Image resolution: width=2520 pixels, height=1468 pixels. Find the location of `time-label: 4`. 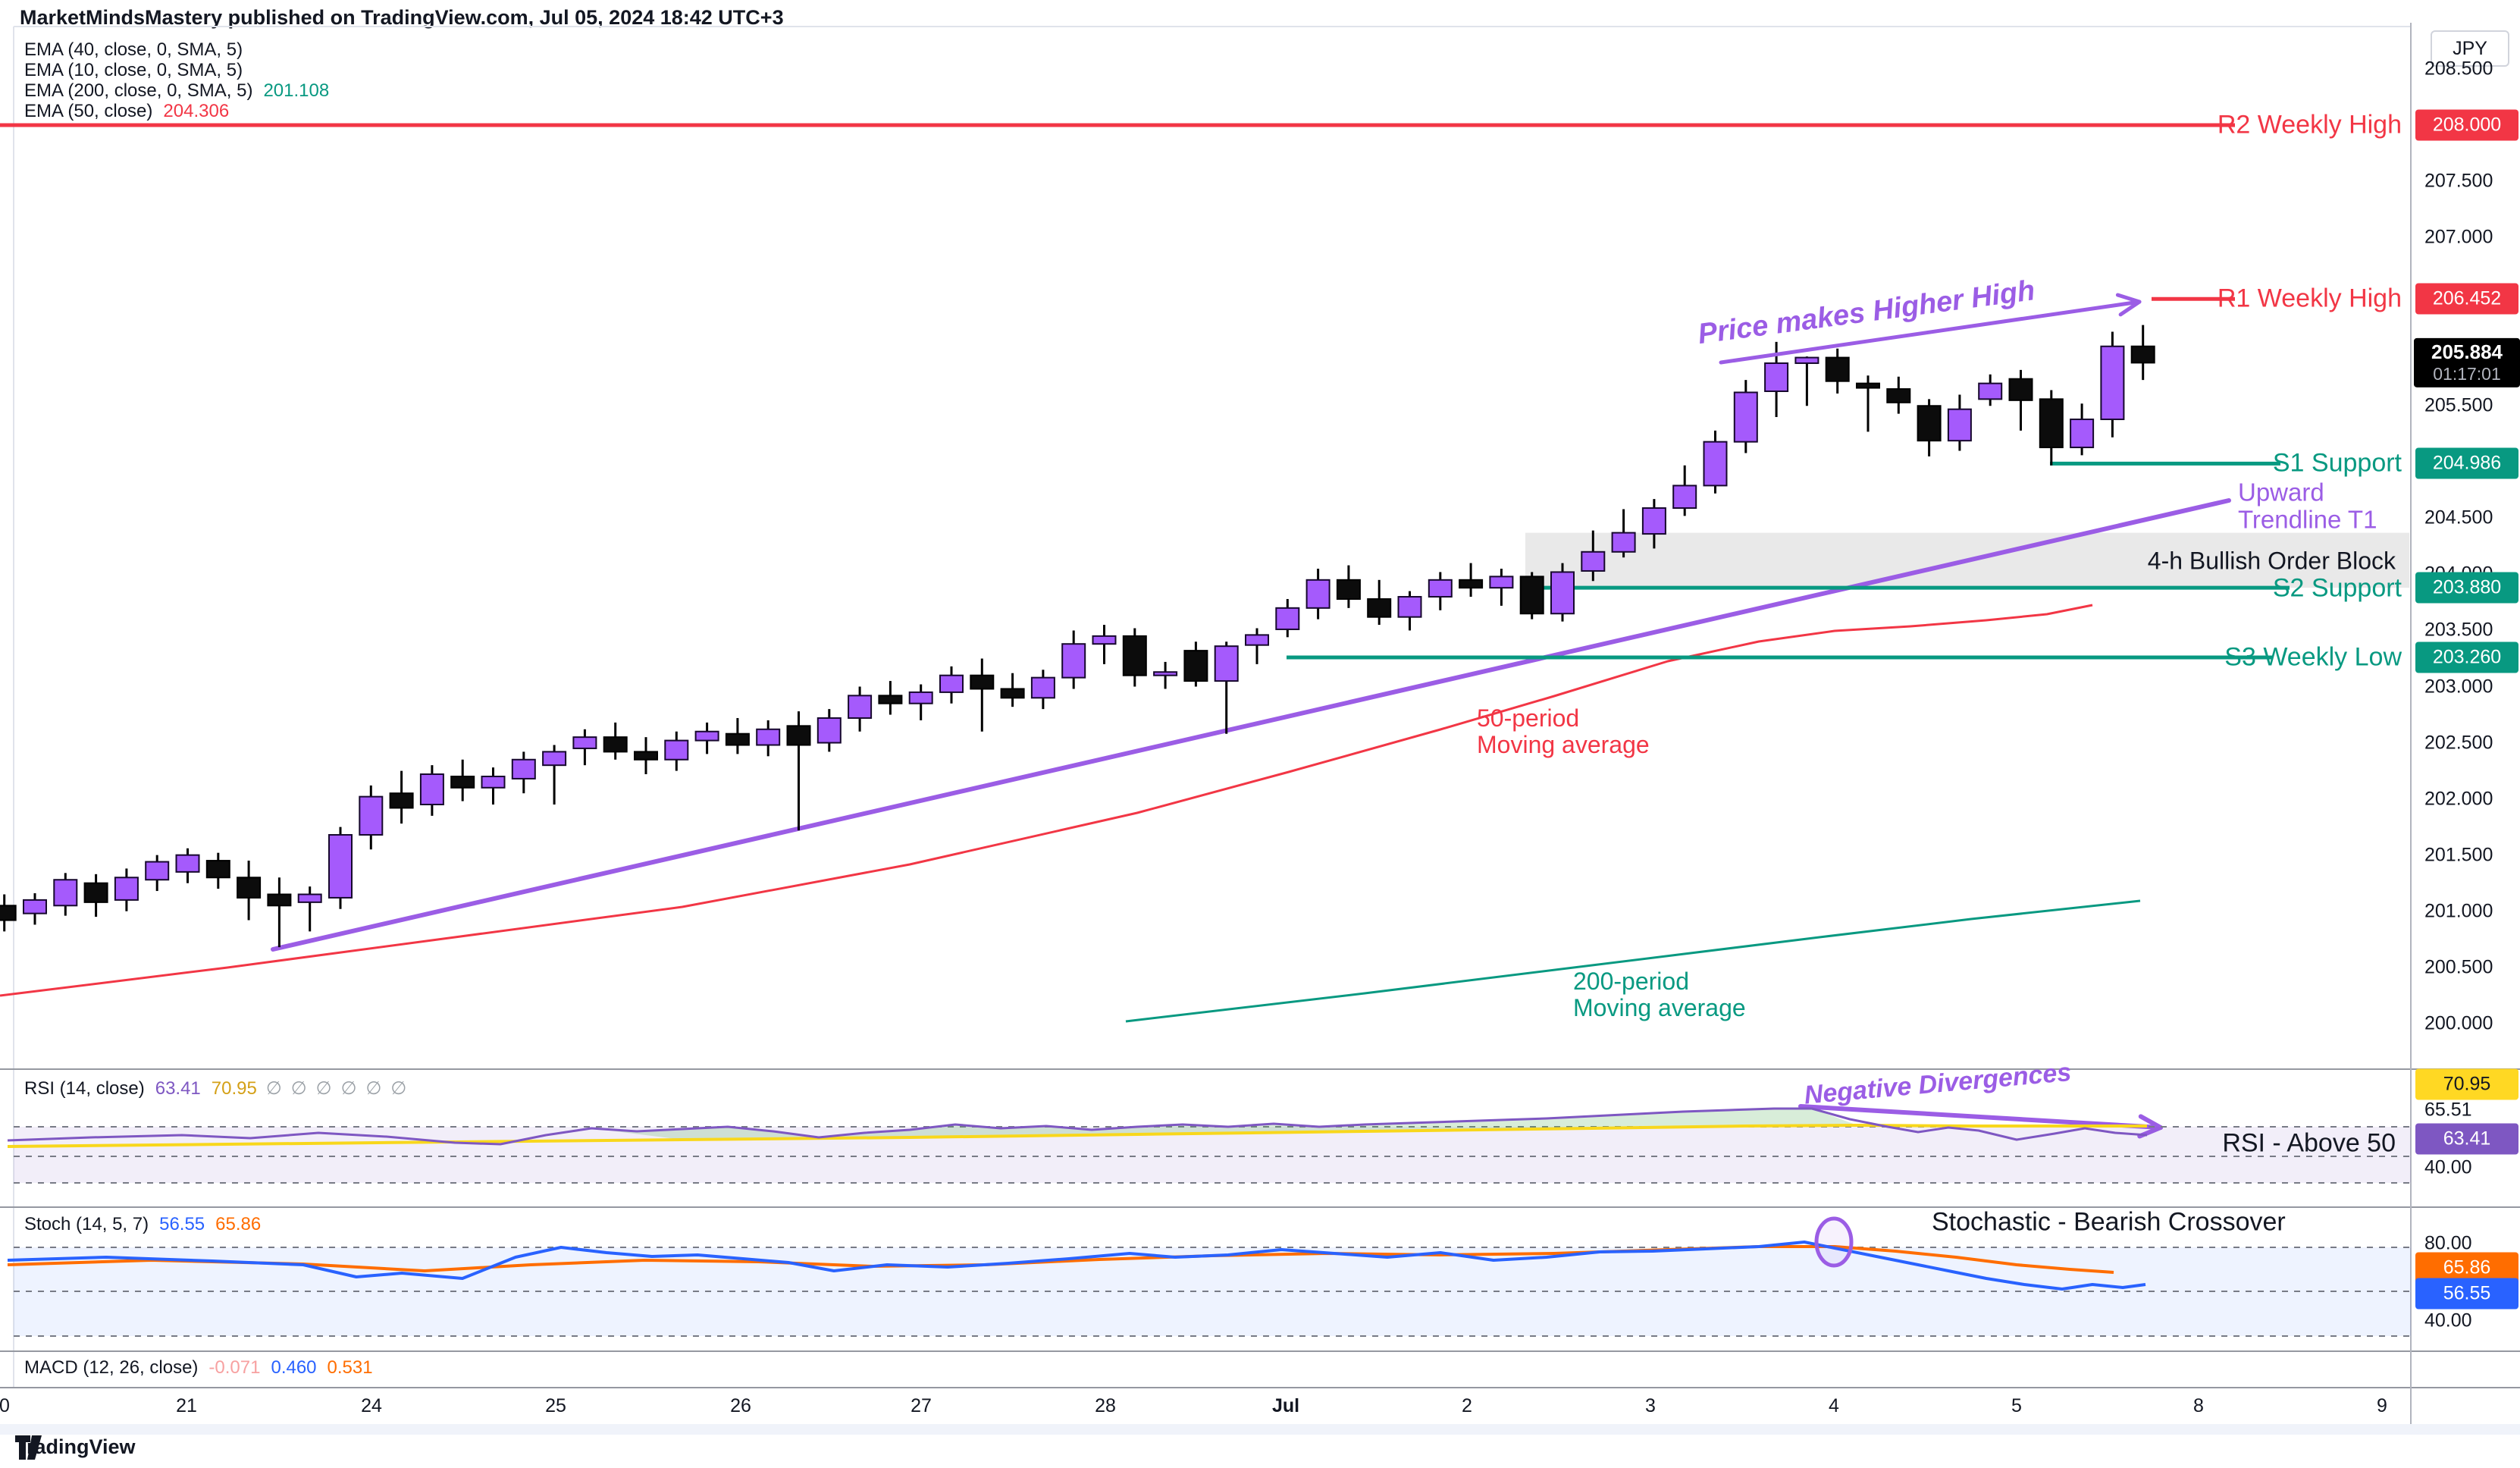

time-label: 4 is located at coordinates (1834, 1405).